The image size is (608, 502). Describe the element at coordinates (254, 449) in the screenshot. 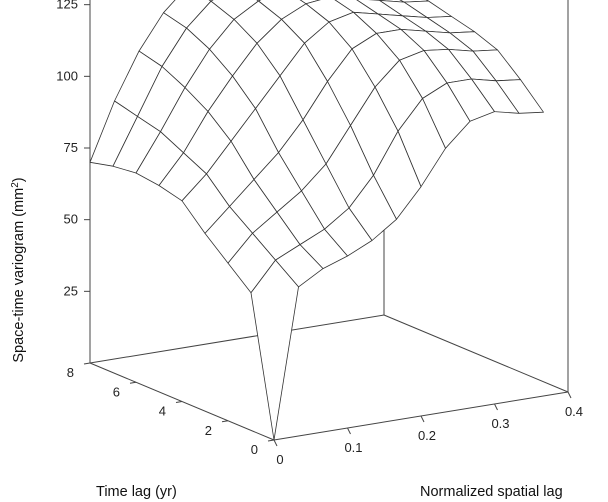

I see `y-tick-label: 0` at that location.